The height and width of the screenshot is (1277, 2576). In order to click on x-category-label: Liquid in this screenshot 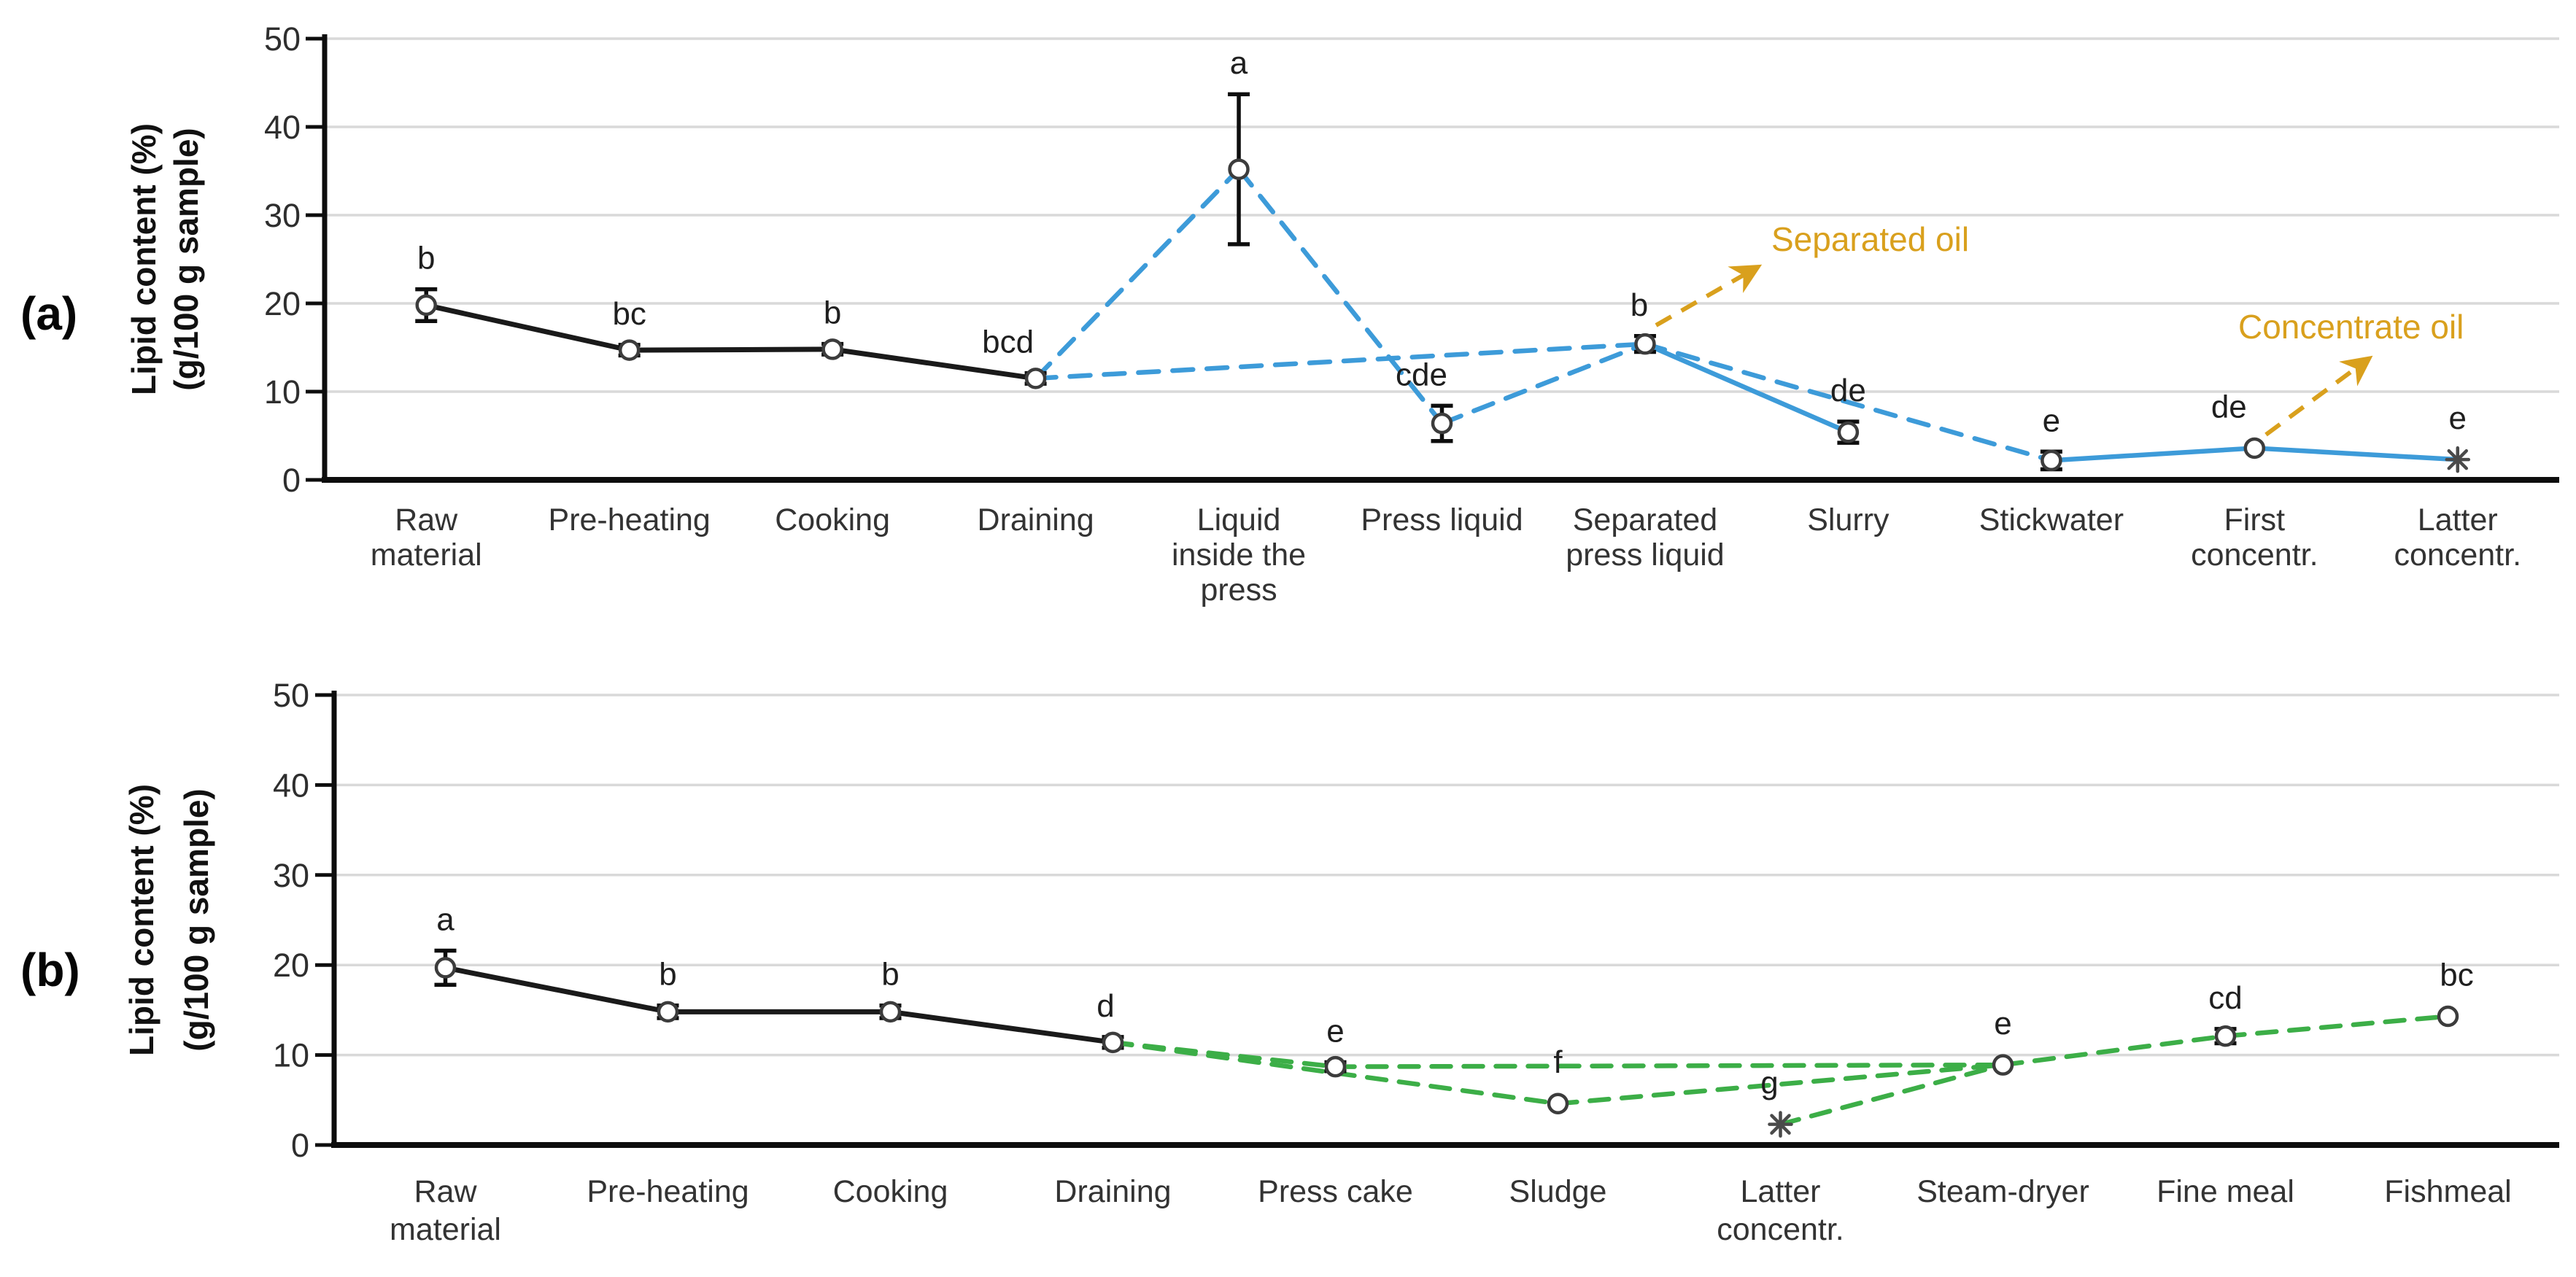, I will do `click(1239, 519)`.